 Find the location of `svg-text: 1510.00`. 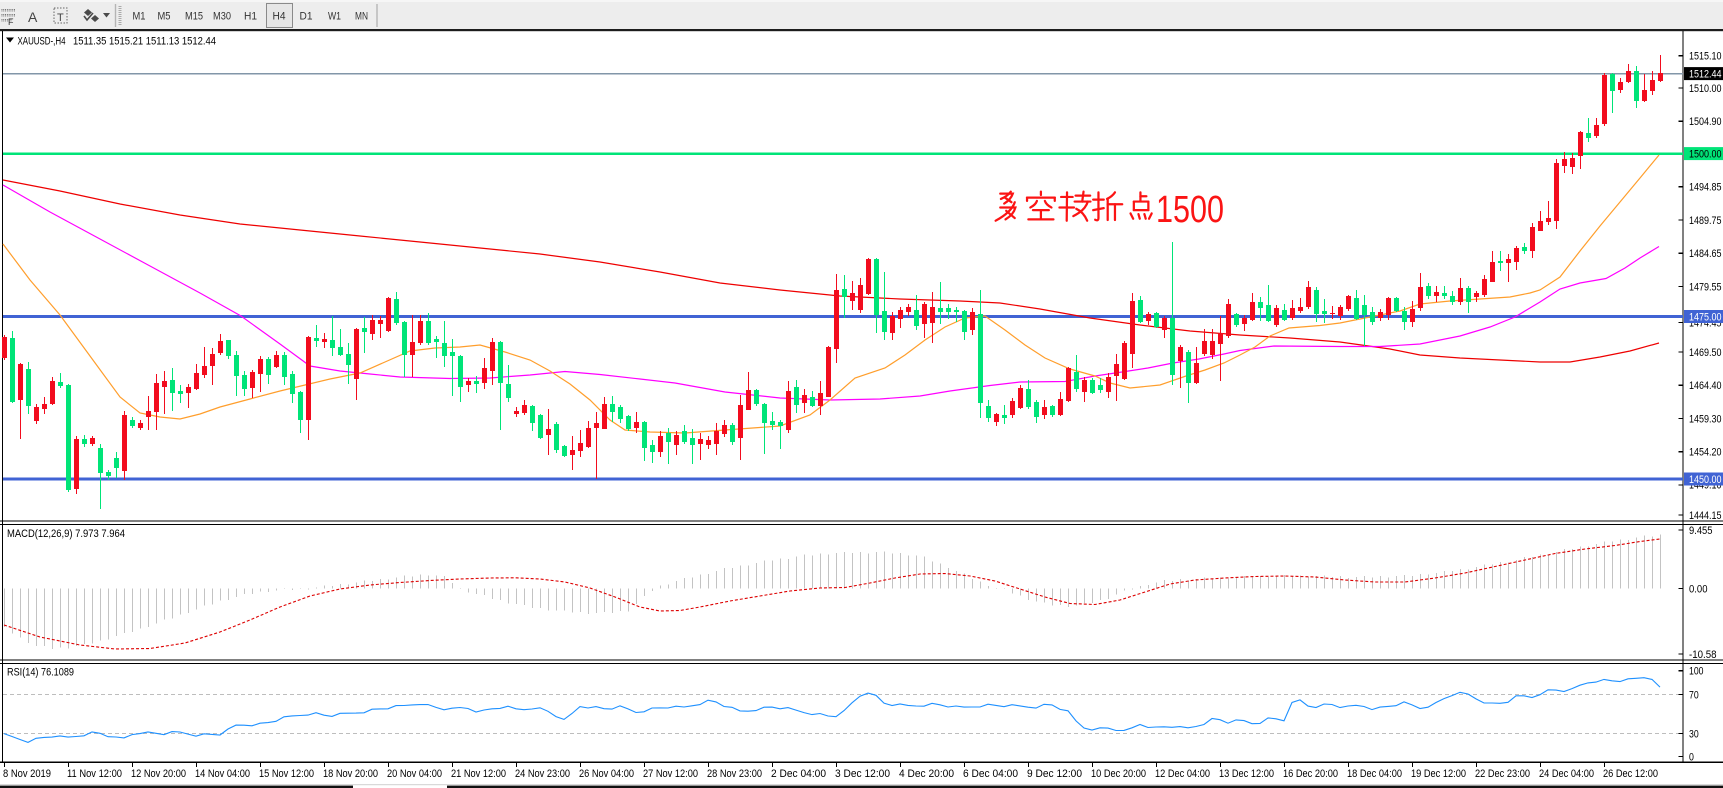

svg-text: 1510.00 is located at coordinates (1705, 89).